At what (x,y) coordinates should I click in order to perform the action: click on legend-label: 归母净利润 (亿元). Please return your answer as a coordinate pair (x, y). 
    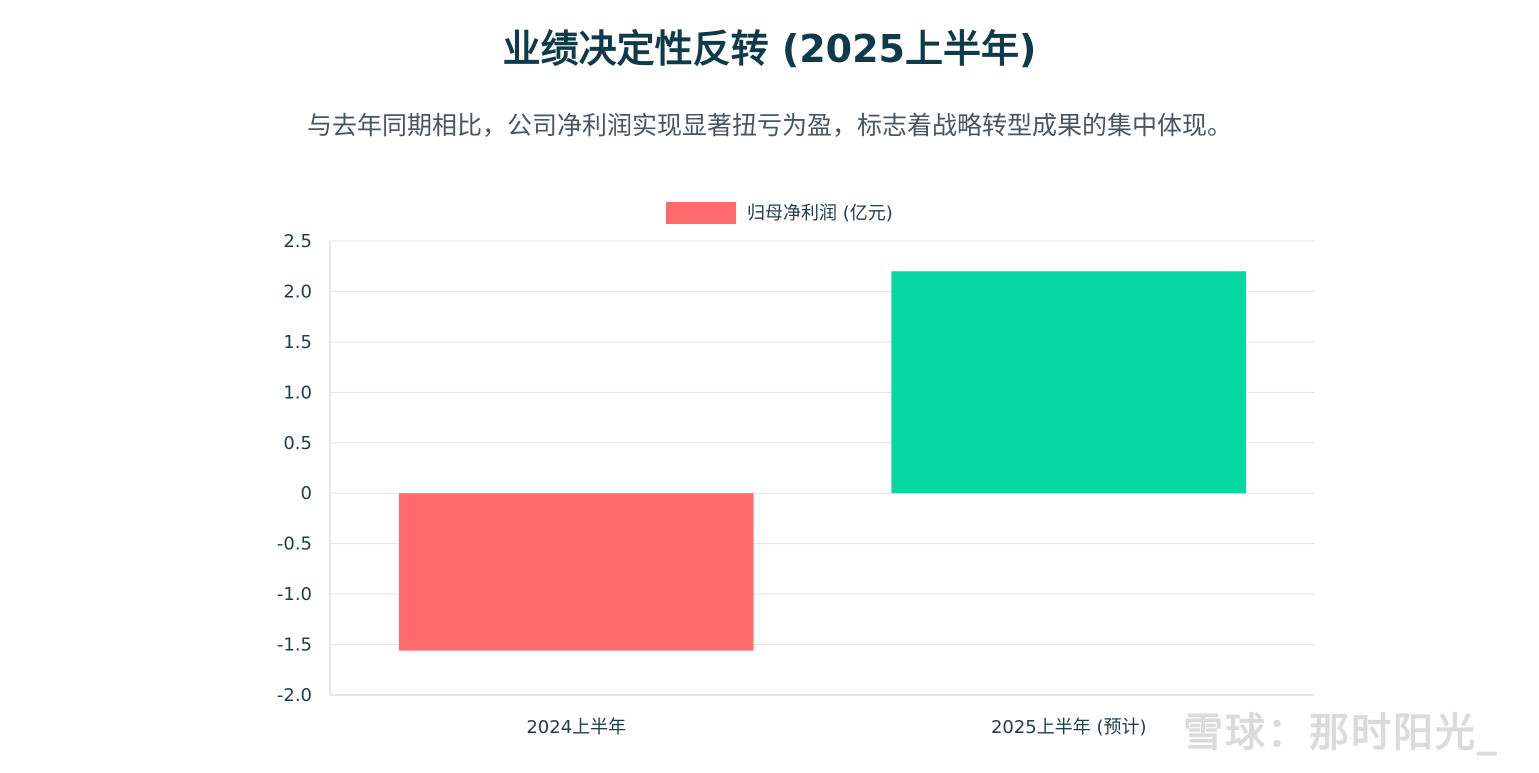
    Looking at the image, I should click on (820, 213).